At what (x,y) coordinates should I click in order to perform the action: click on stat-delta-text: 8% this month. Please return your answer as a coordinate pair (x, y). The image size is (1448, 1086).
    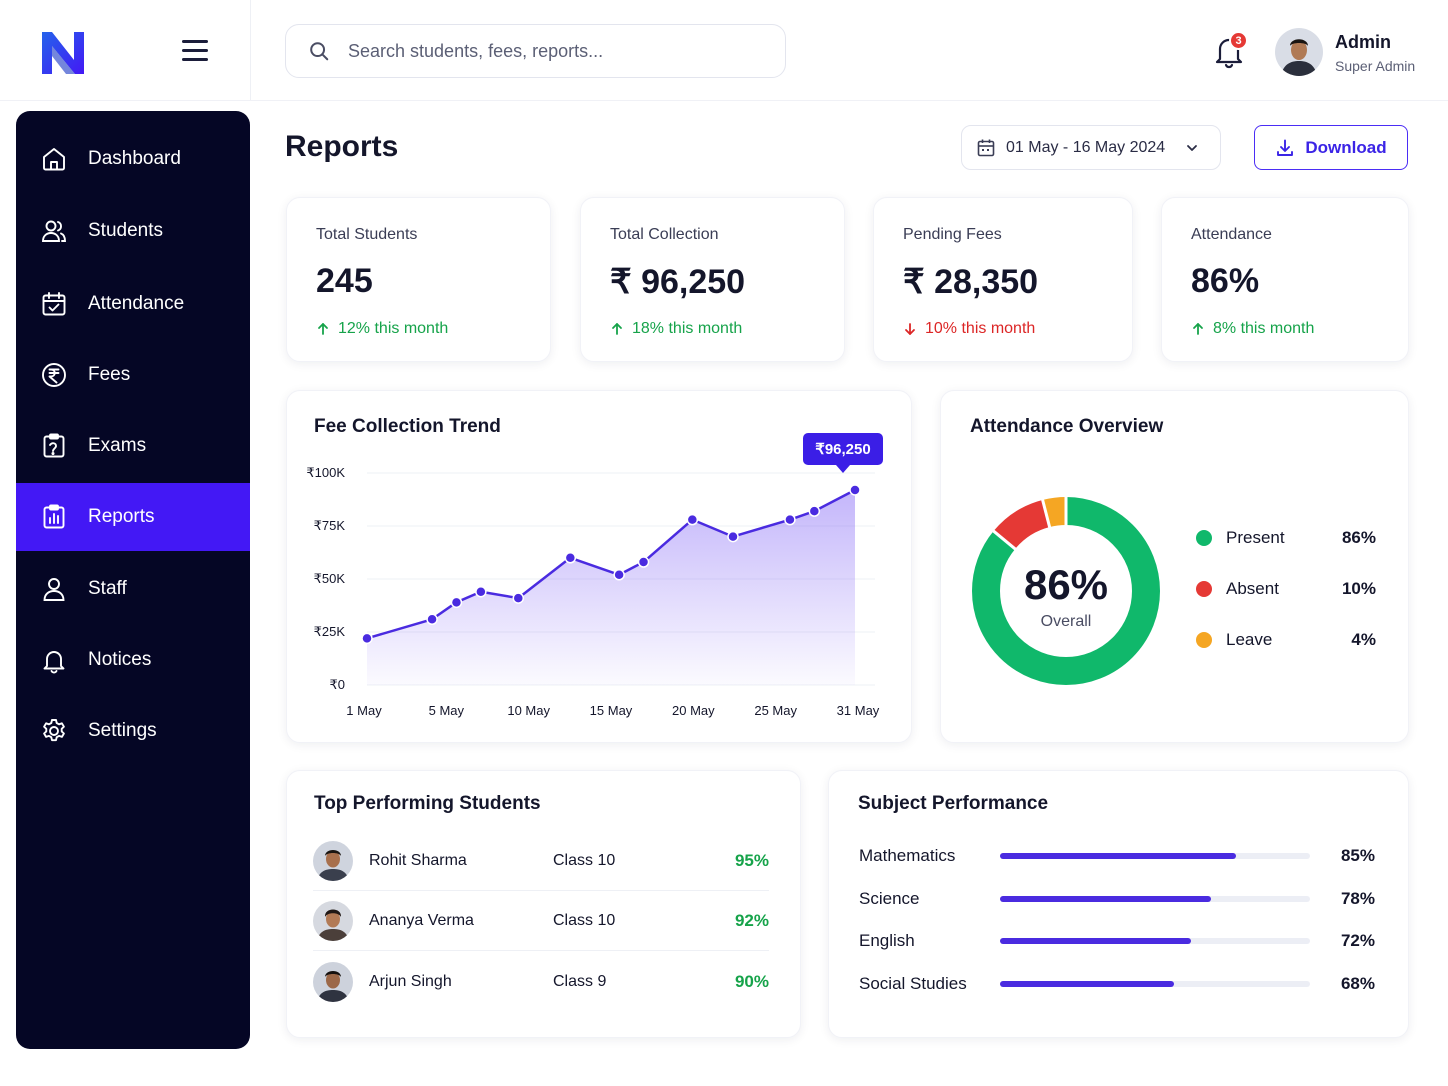
    Looking at the image, I should click on (1264, 328).